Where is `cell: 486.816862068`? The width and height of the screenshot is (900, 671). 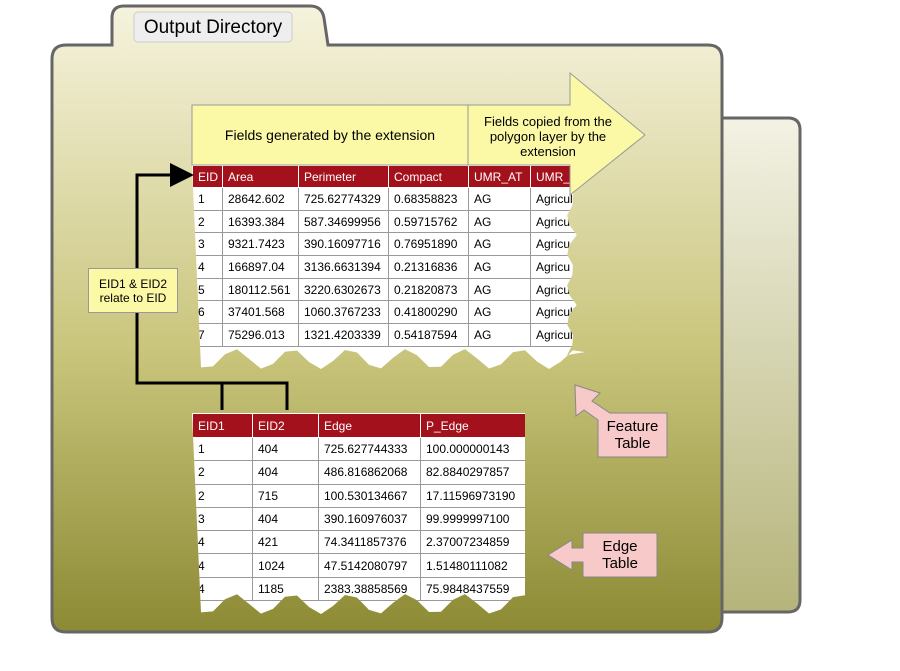
cell: 486.816862068 is located at coordinates (369, 472).